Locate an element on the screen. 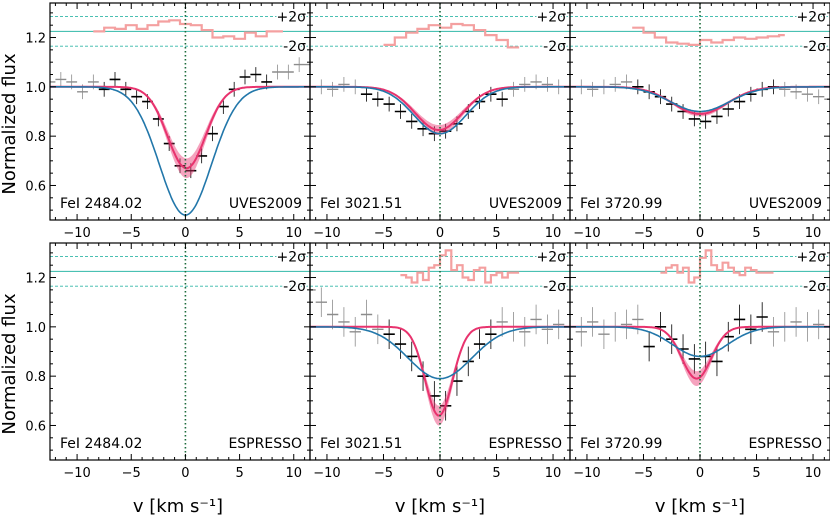  x-axis-label-left: v [km s⁻¹] is located at coordinates (178, 506).